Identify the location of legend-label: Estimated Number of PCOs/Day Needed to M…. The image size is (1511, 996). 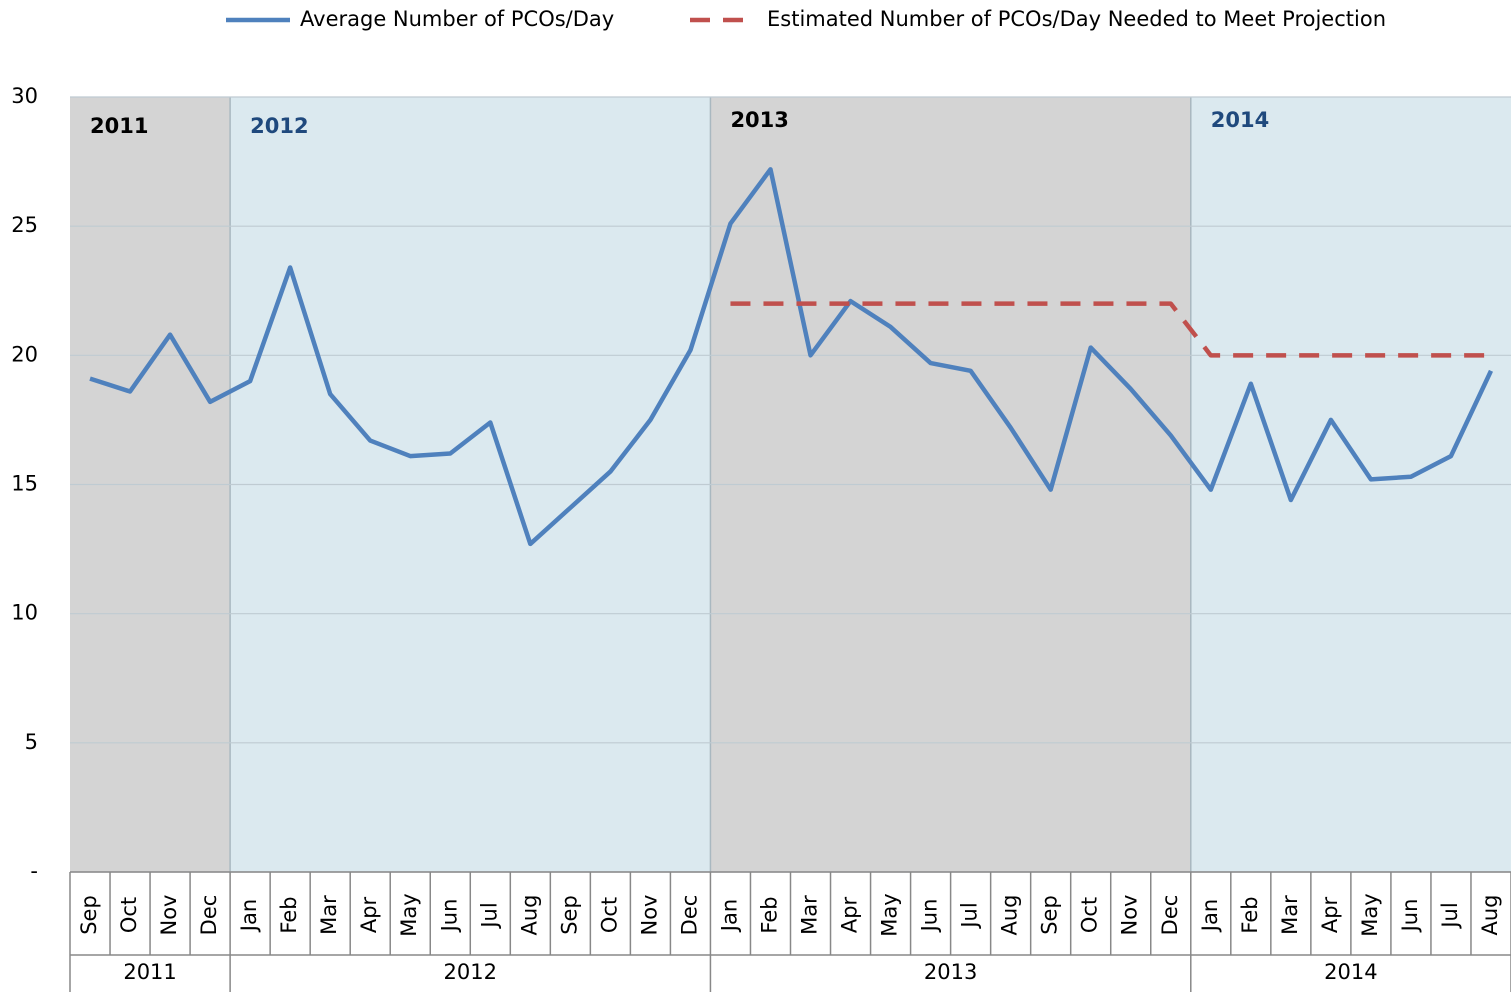
(1076, 19).